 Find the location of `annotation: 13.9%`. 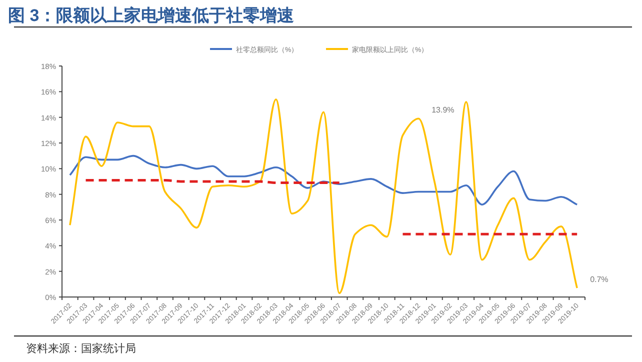

annotation: 13.9% is located at coordinates (443, 110).